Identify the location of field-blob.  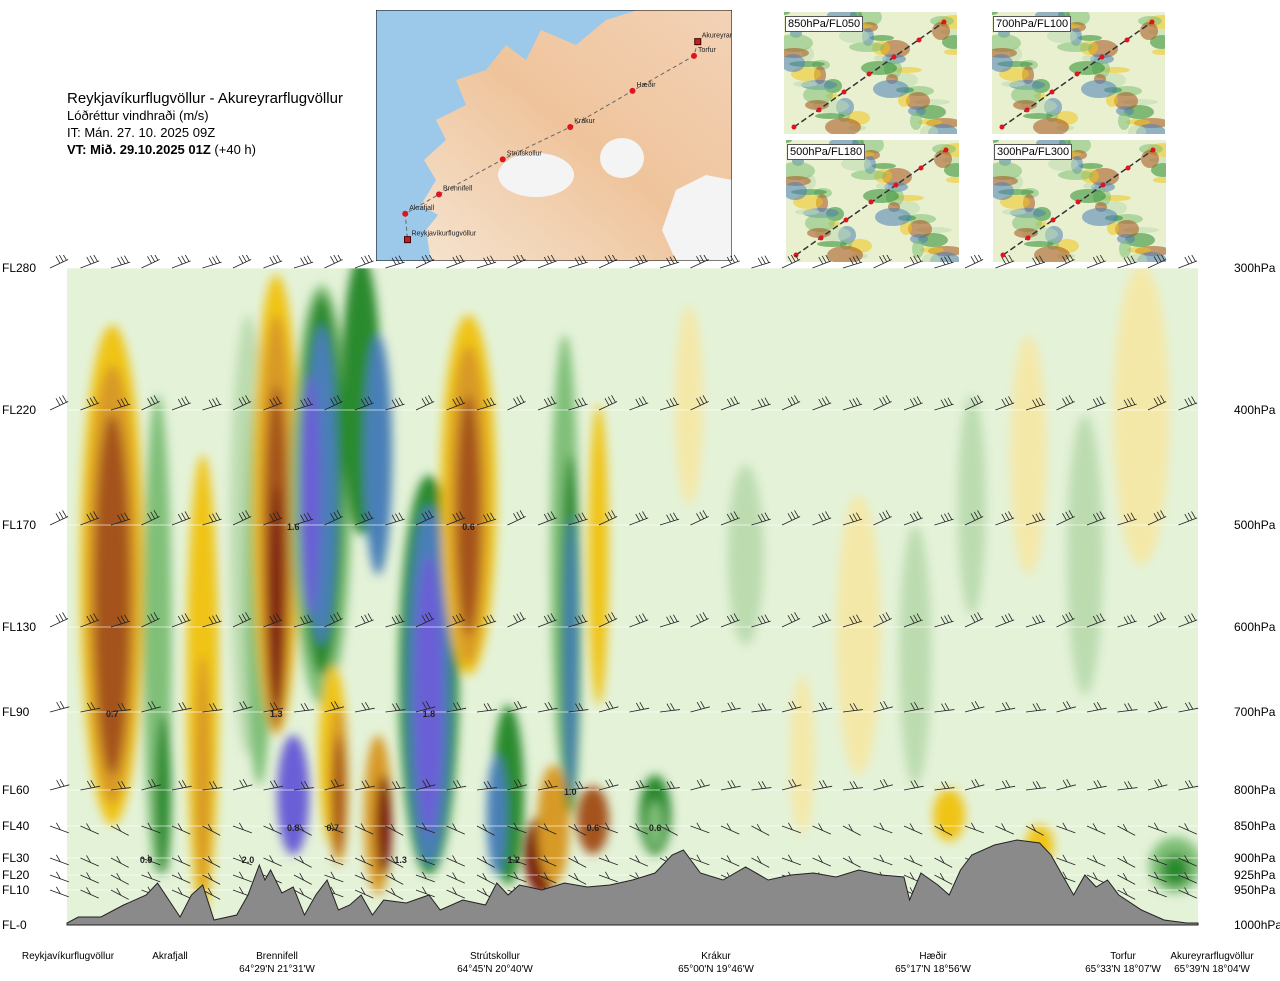
(383, 825).